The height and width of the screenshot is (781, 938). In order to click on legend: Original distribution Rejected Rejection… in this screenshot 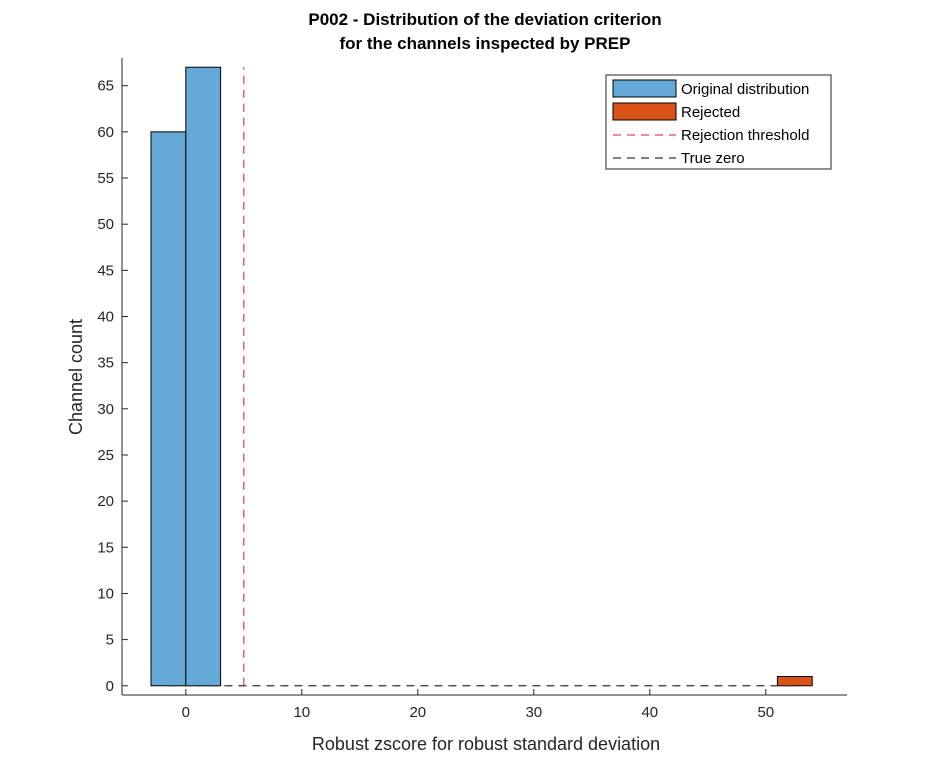, I will do `click(718, 122)`.